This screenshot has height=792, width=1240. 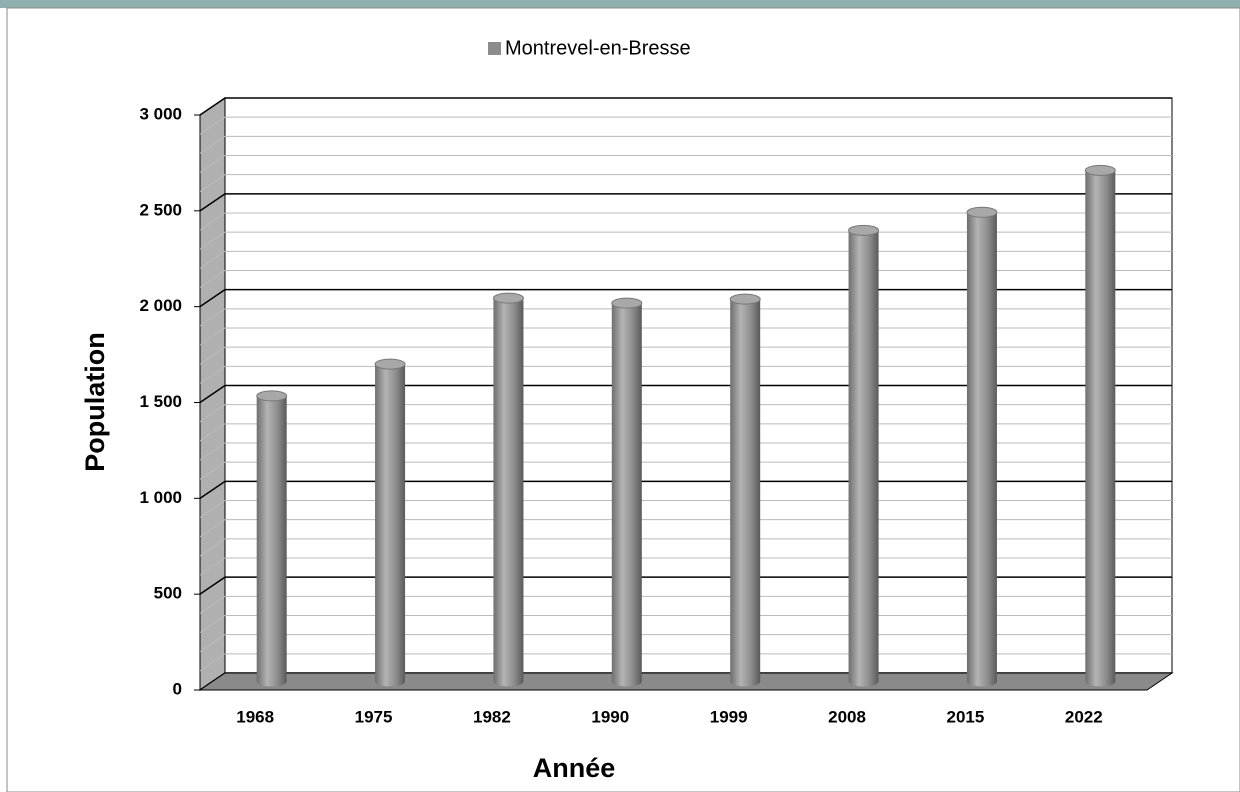 I want to click on legend-swatch, so click(x=494, y=48).